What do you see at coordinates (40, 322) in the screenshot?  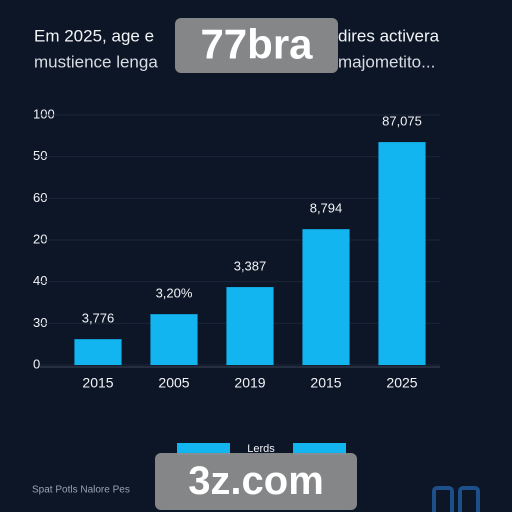 I see `y-tick-label: 30` at bounding box center [40, 322].